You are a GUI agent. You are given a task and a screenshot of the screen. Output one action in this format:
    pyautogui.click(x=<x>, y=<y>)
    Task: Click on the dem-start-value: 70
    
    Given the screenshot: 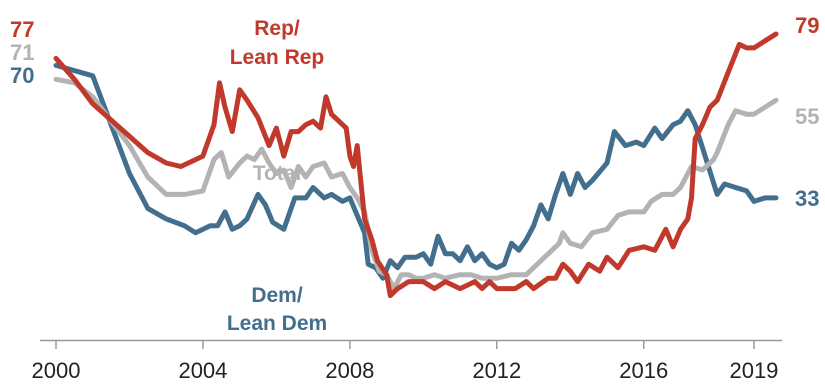 What is the action you would take?
    pyautogui.click(x=22, y=75)
    